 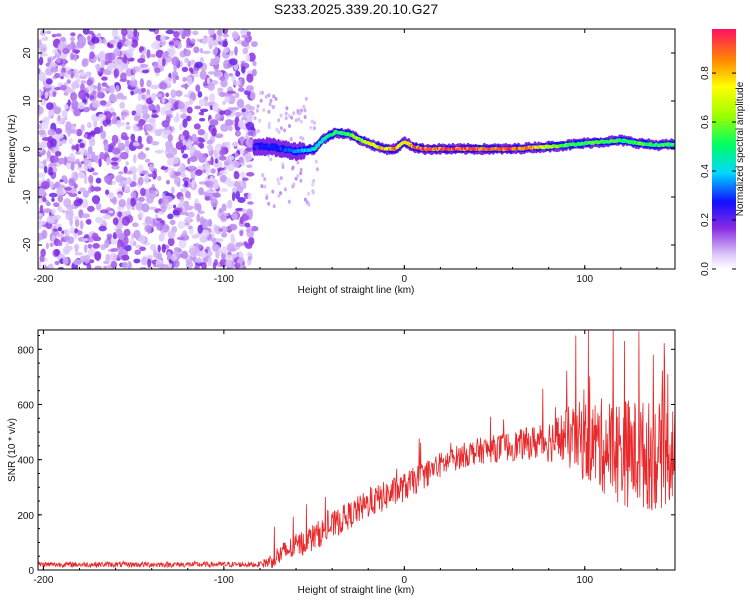 I want to click on x-tick-label: 0, so click(x=405, y=580).